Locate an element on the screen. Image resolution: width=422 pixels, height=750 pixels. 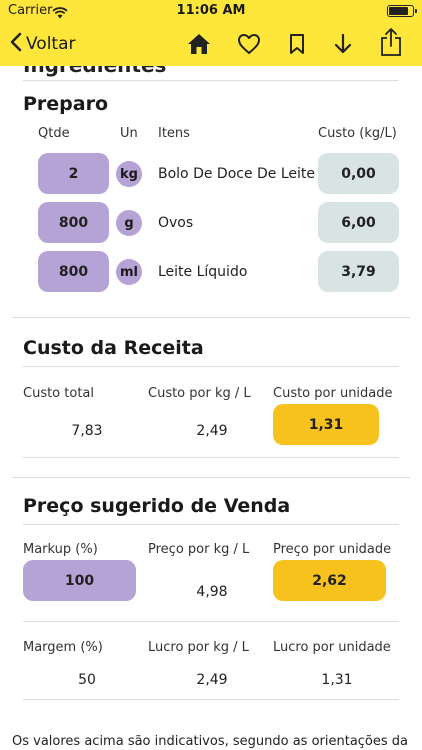
price-per-unit-label: Preço por unidade is located at coordinates (332, 549).